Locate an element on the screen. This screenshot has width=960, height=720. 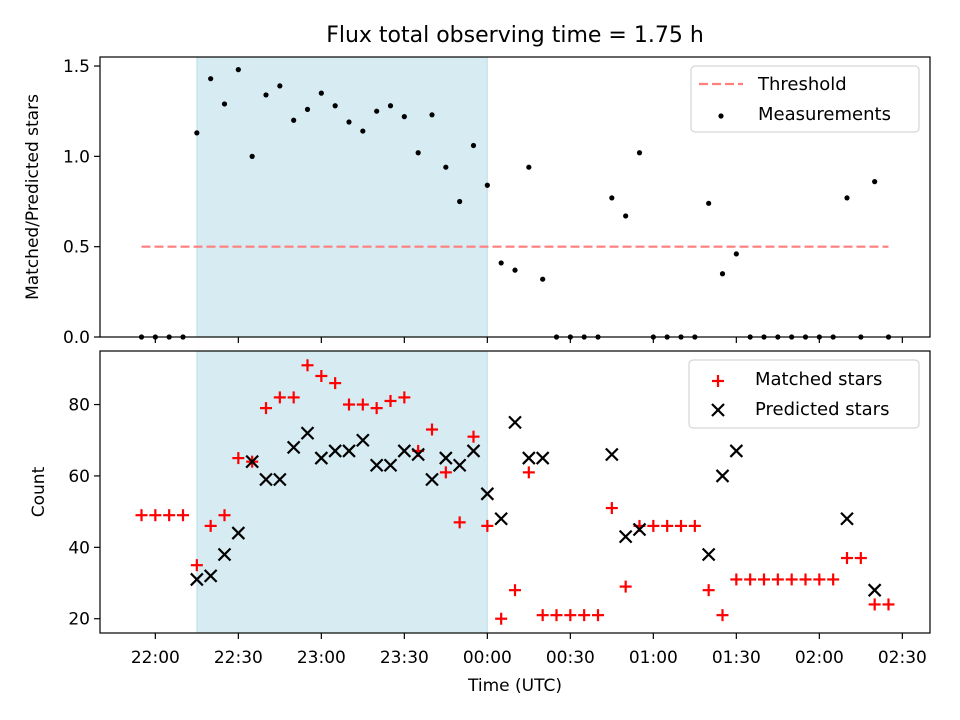
y-tick-label: 20 is located at coordinates (79, 620).